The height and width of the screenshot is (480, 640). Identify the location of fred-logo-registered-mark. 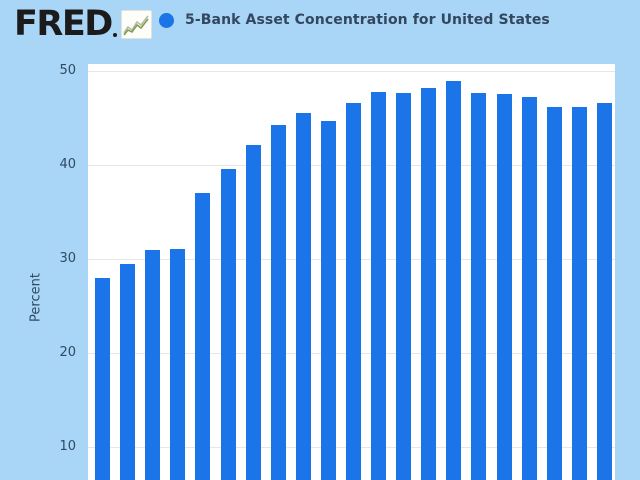
(114, 35).